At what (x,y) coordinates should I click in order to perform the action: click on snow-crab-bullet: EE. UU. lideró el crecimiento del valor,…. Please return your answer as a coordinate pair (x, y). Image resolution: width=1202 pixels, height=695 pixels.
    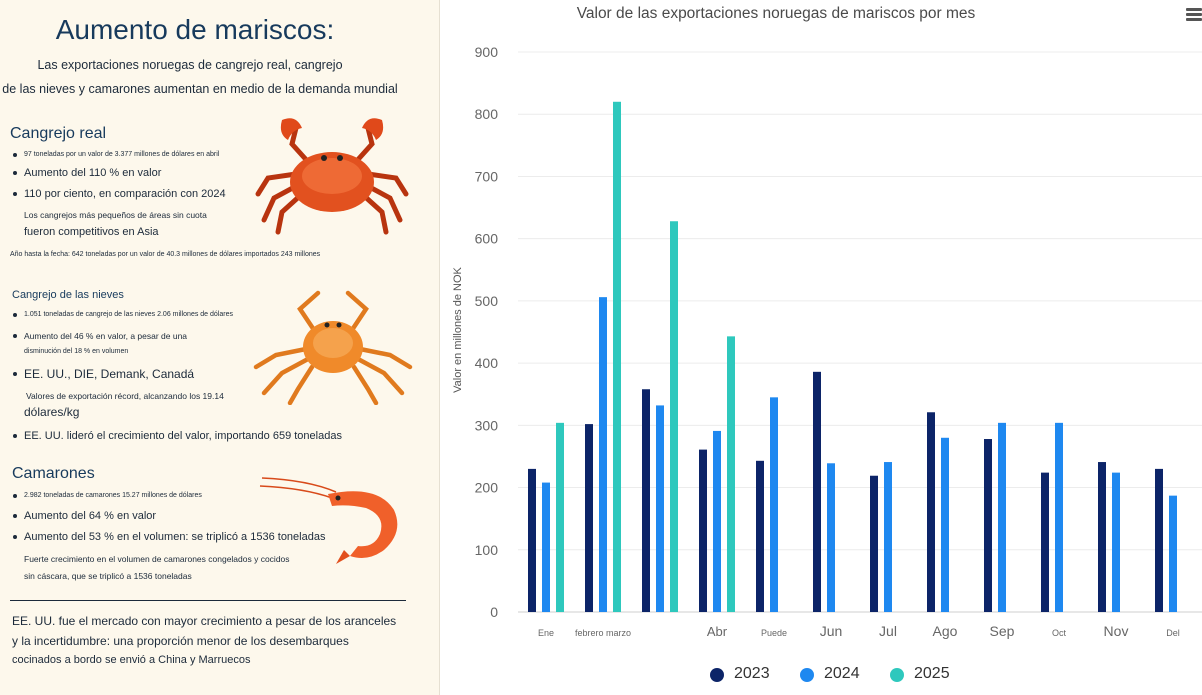
    Looking at the image, I should click on (176, 436).